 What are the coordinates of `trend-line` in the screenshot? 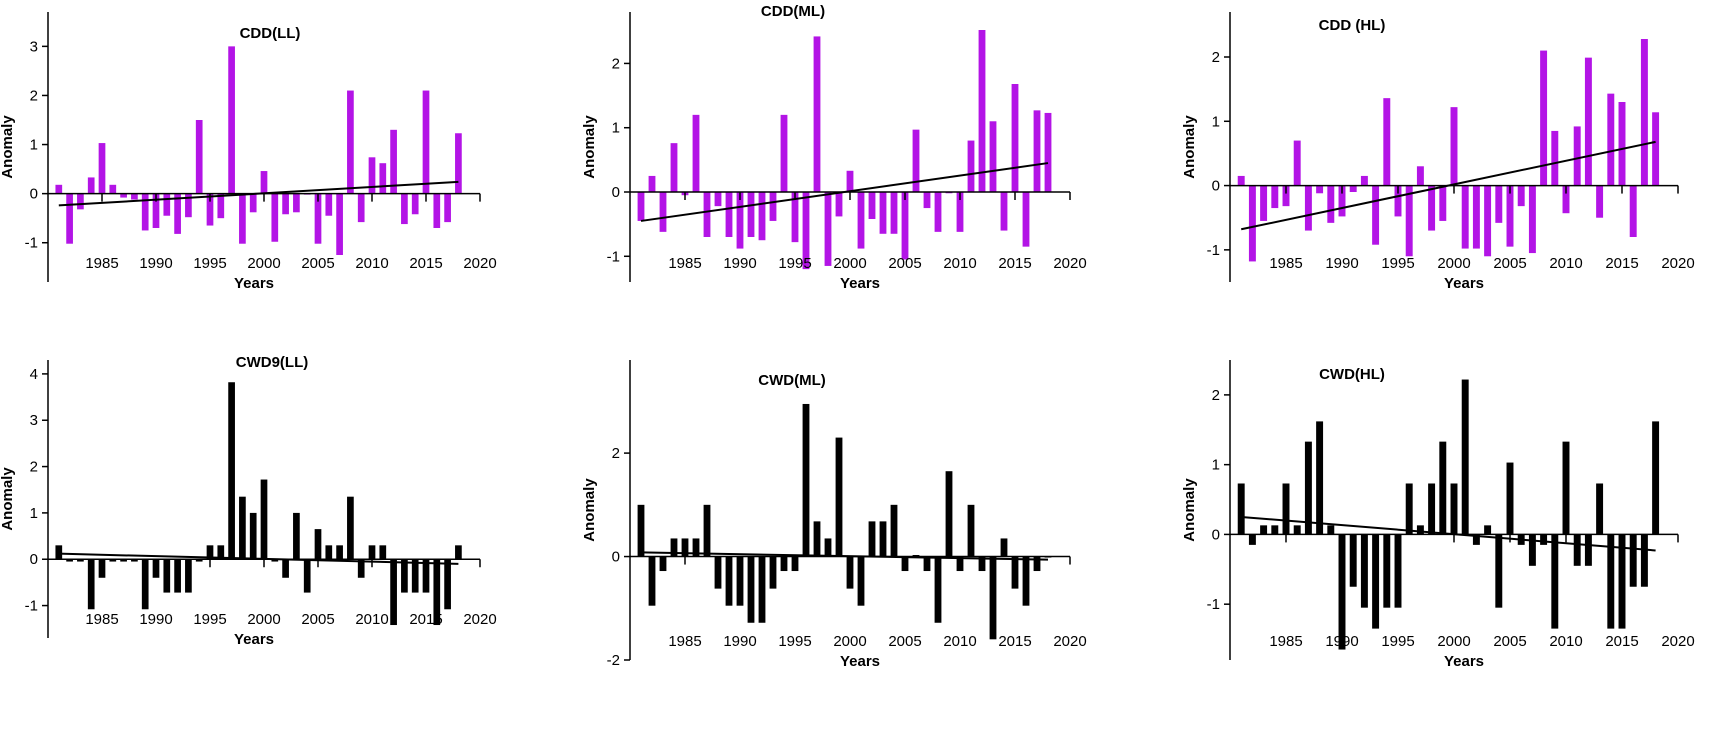 It's located at (258, 193).